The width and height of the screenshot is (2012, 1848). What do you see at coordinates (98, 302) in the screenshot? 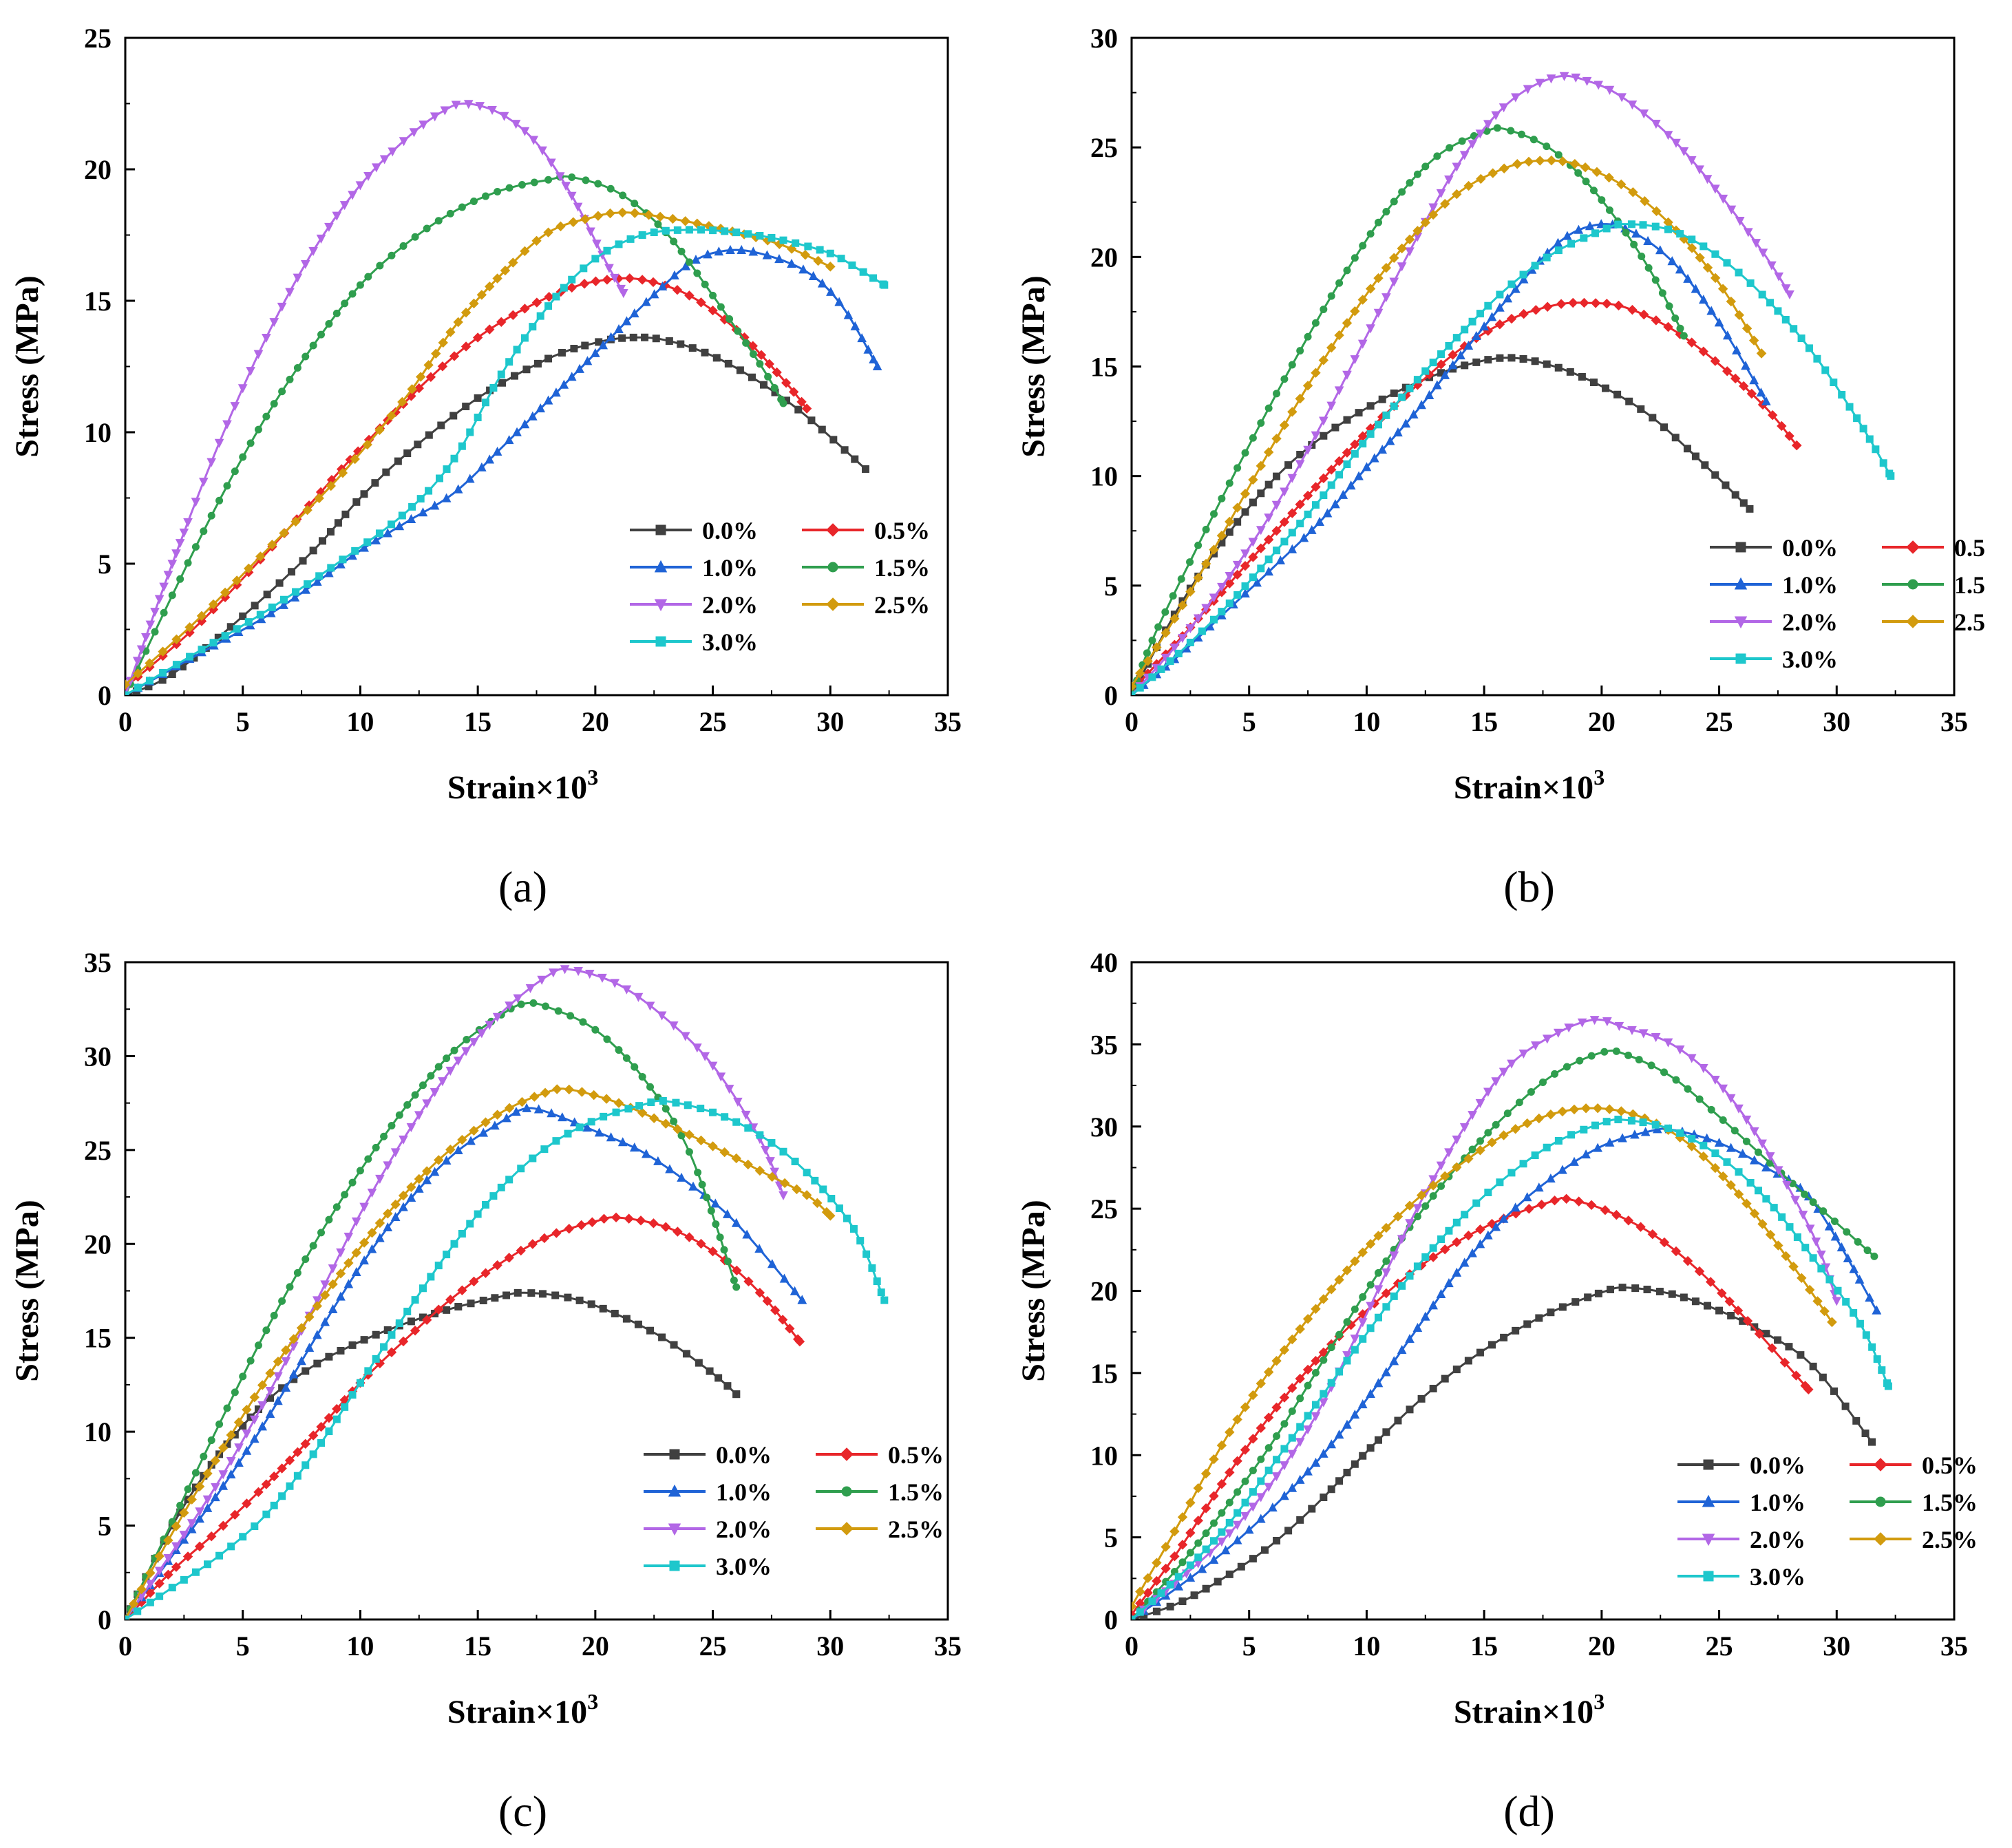
I see `y-tick-label: 15` at bounding box center [98, 302].